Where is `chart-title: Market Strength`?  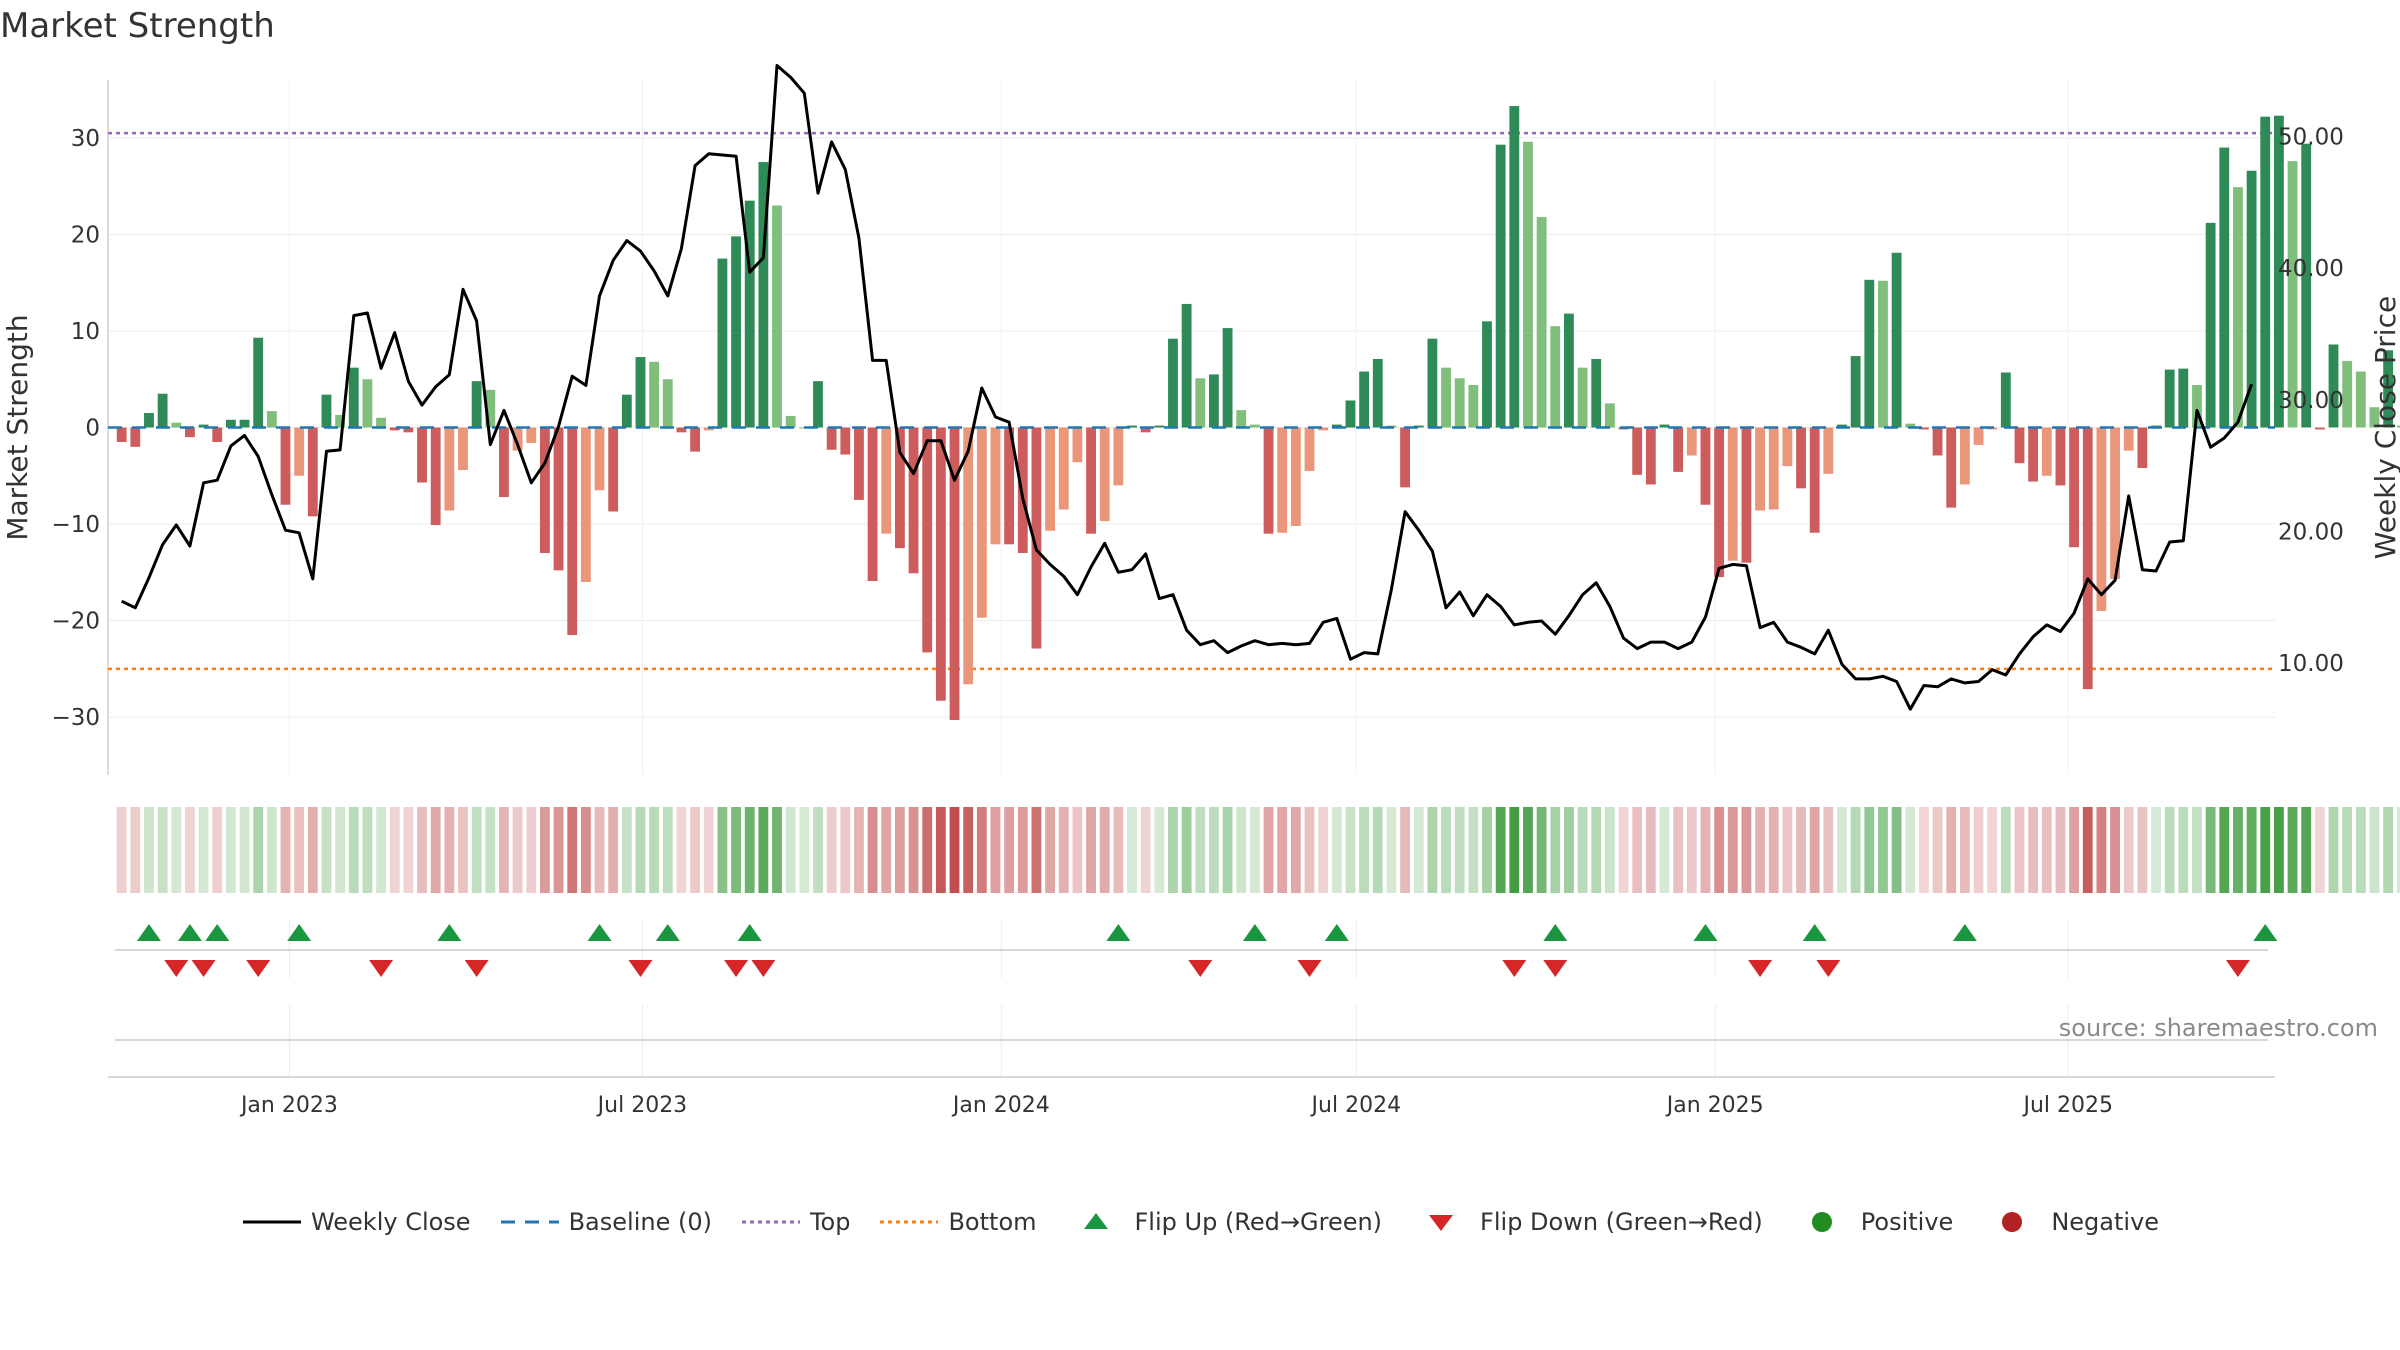 chart-title: Market Strength is located at coordinates (137, 26).